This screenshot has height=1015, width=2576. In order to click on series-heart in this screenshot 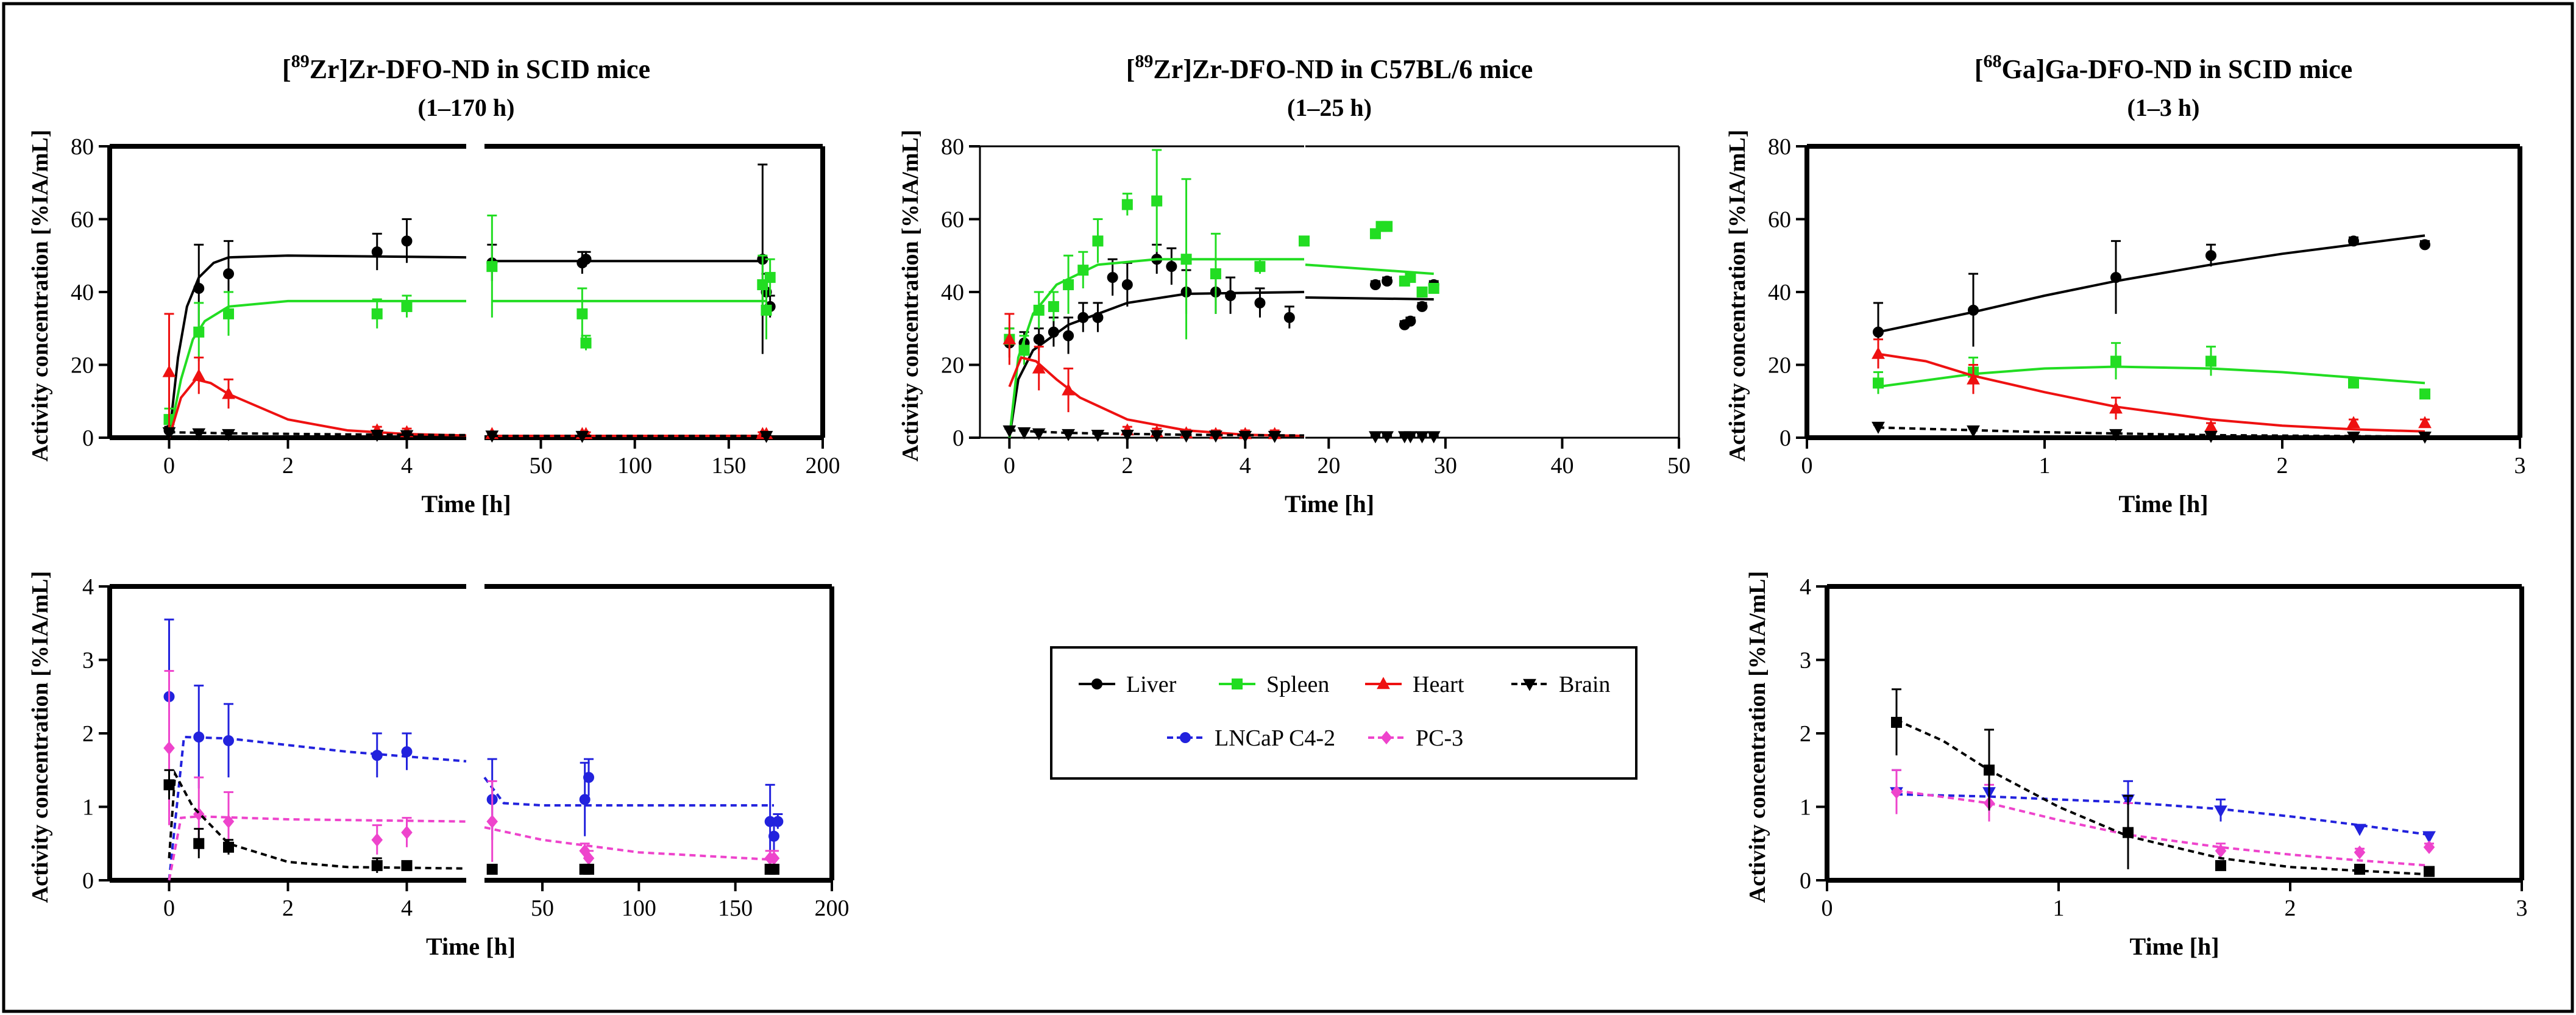, I will do `click(2152, 386)`.